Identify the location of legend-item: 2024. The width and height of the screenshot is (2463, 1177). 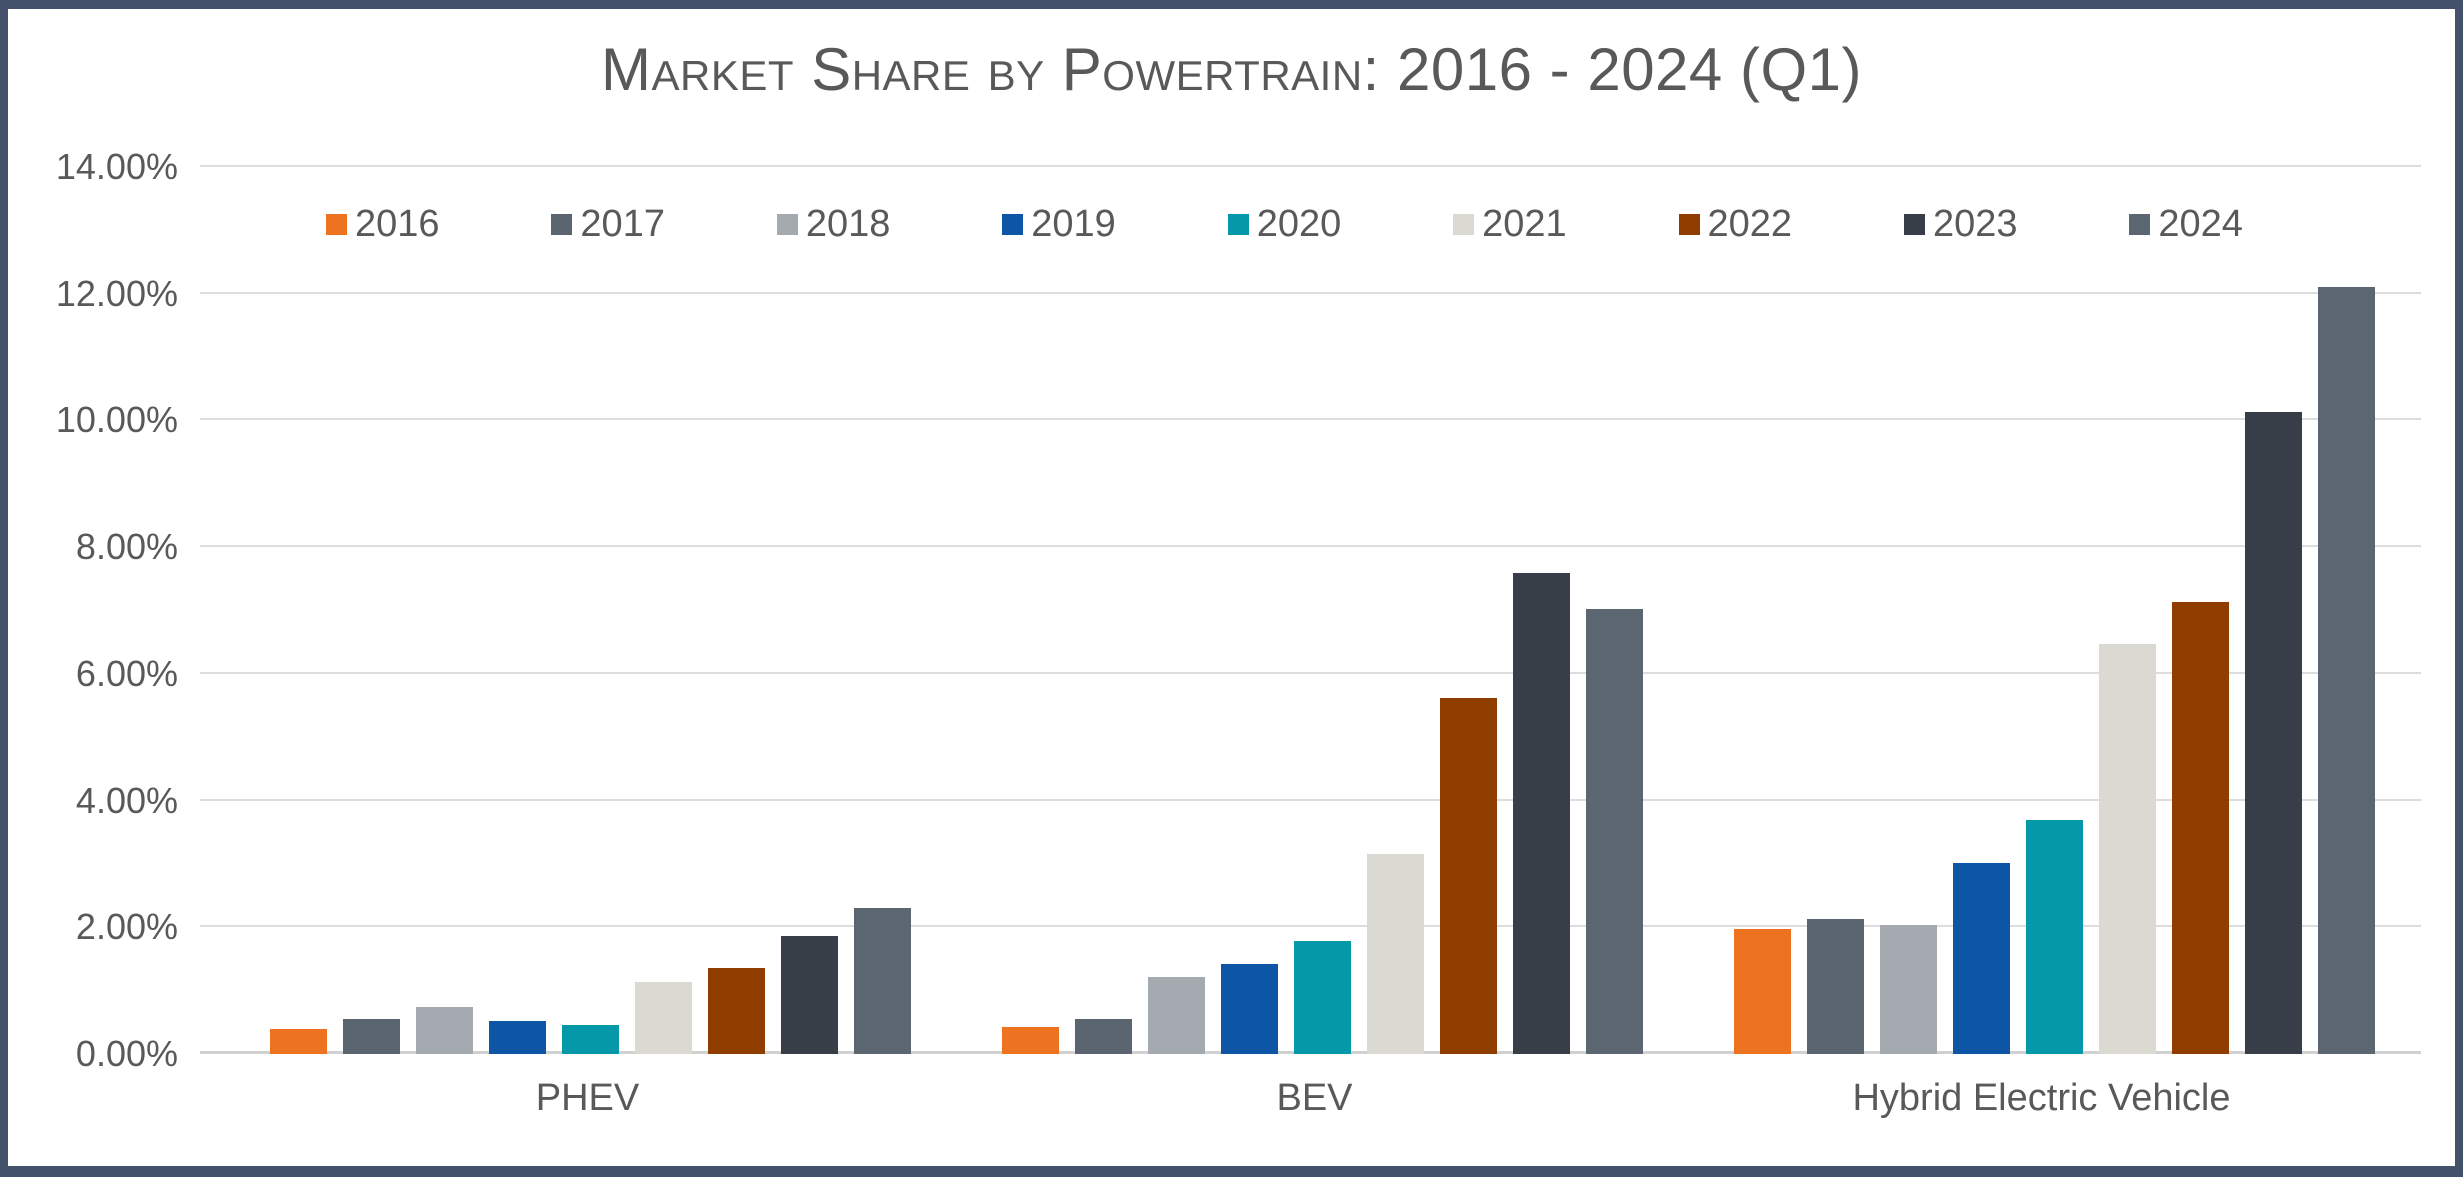
(2186, 224).